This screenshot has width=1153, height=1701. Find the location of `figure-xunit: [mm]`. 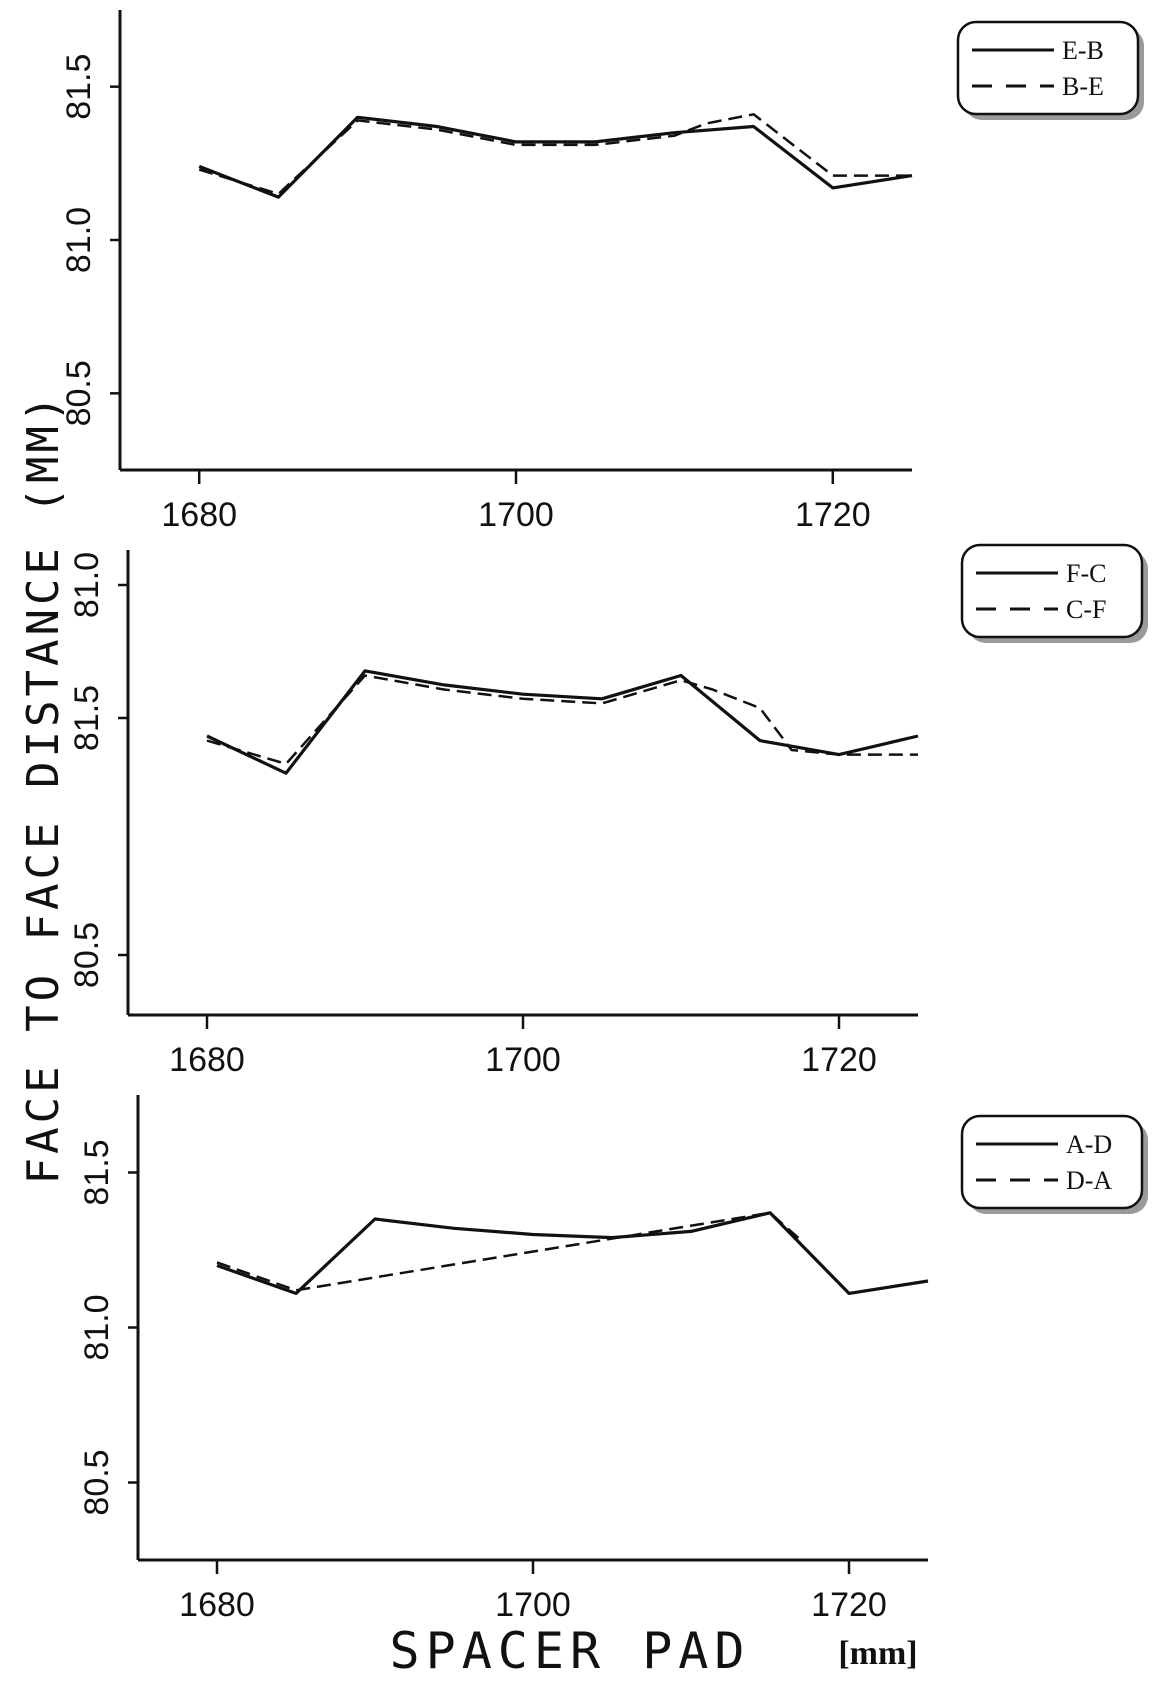

figure-xunit: [mm] is located at coordinates (877, 1653).